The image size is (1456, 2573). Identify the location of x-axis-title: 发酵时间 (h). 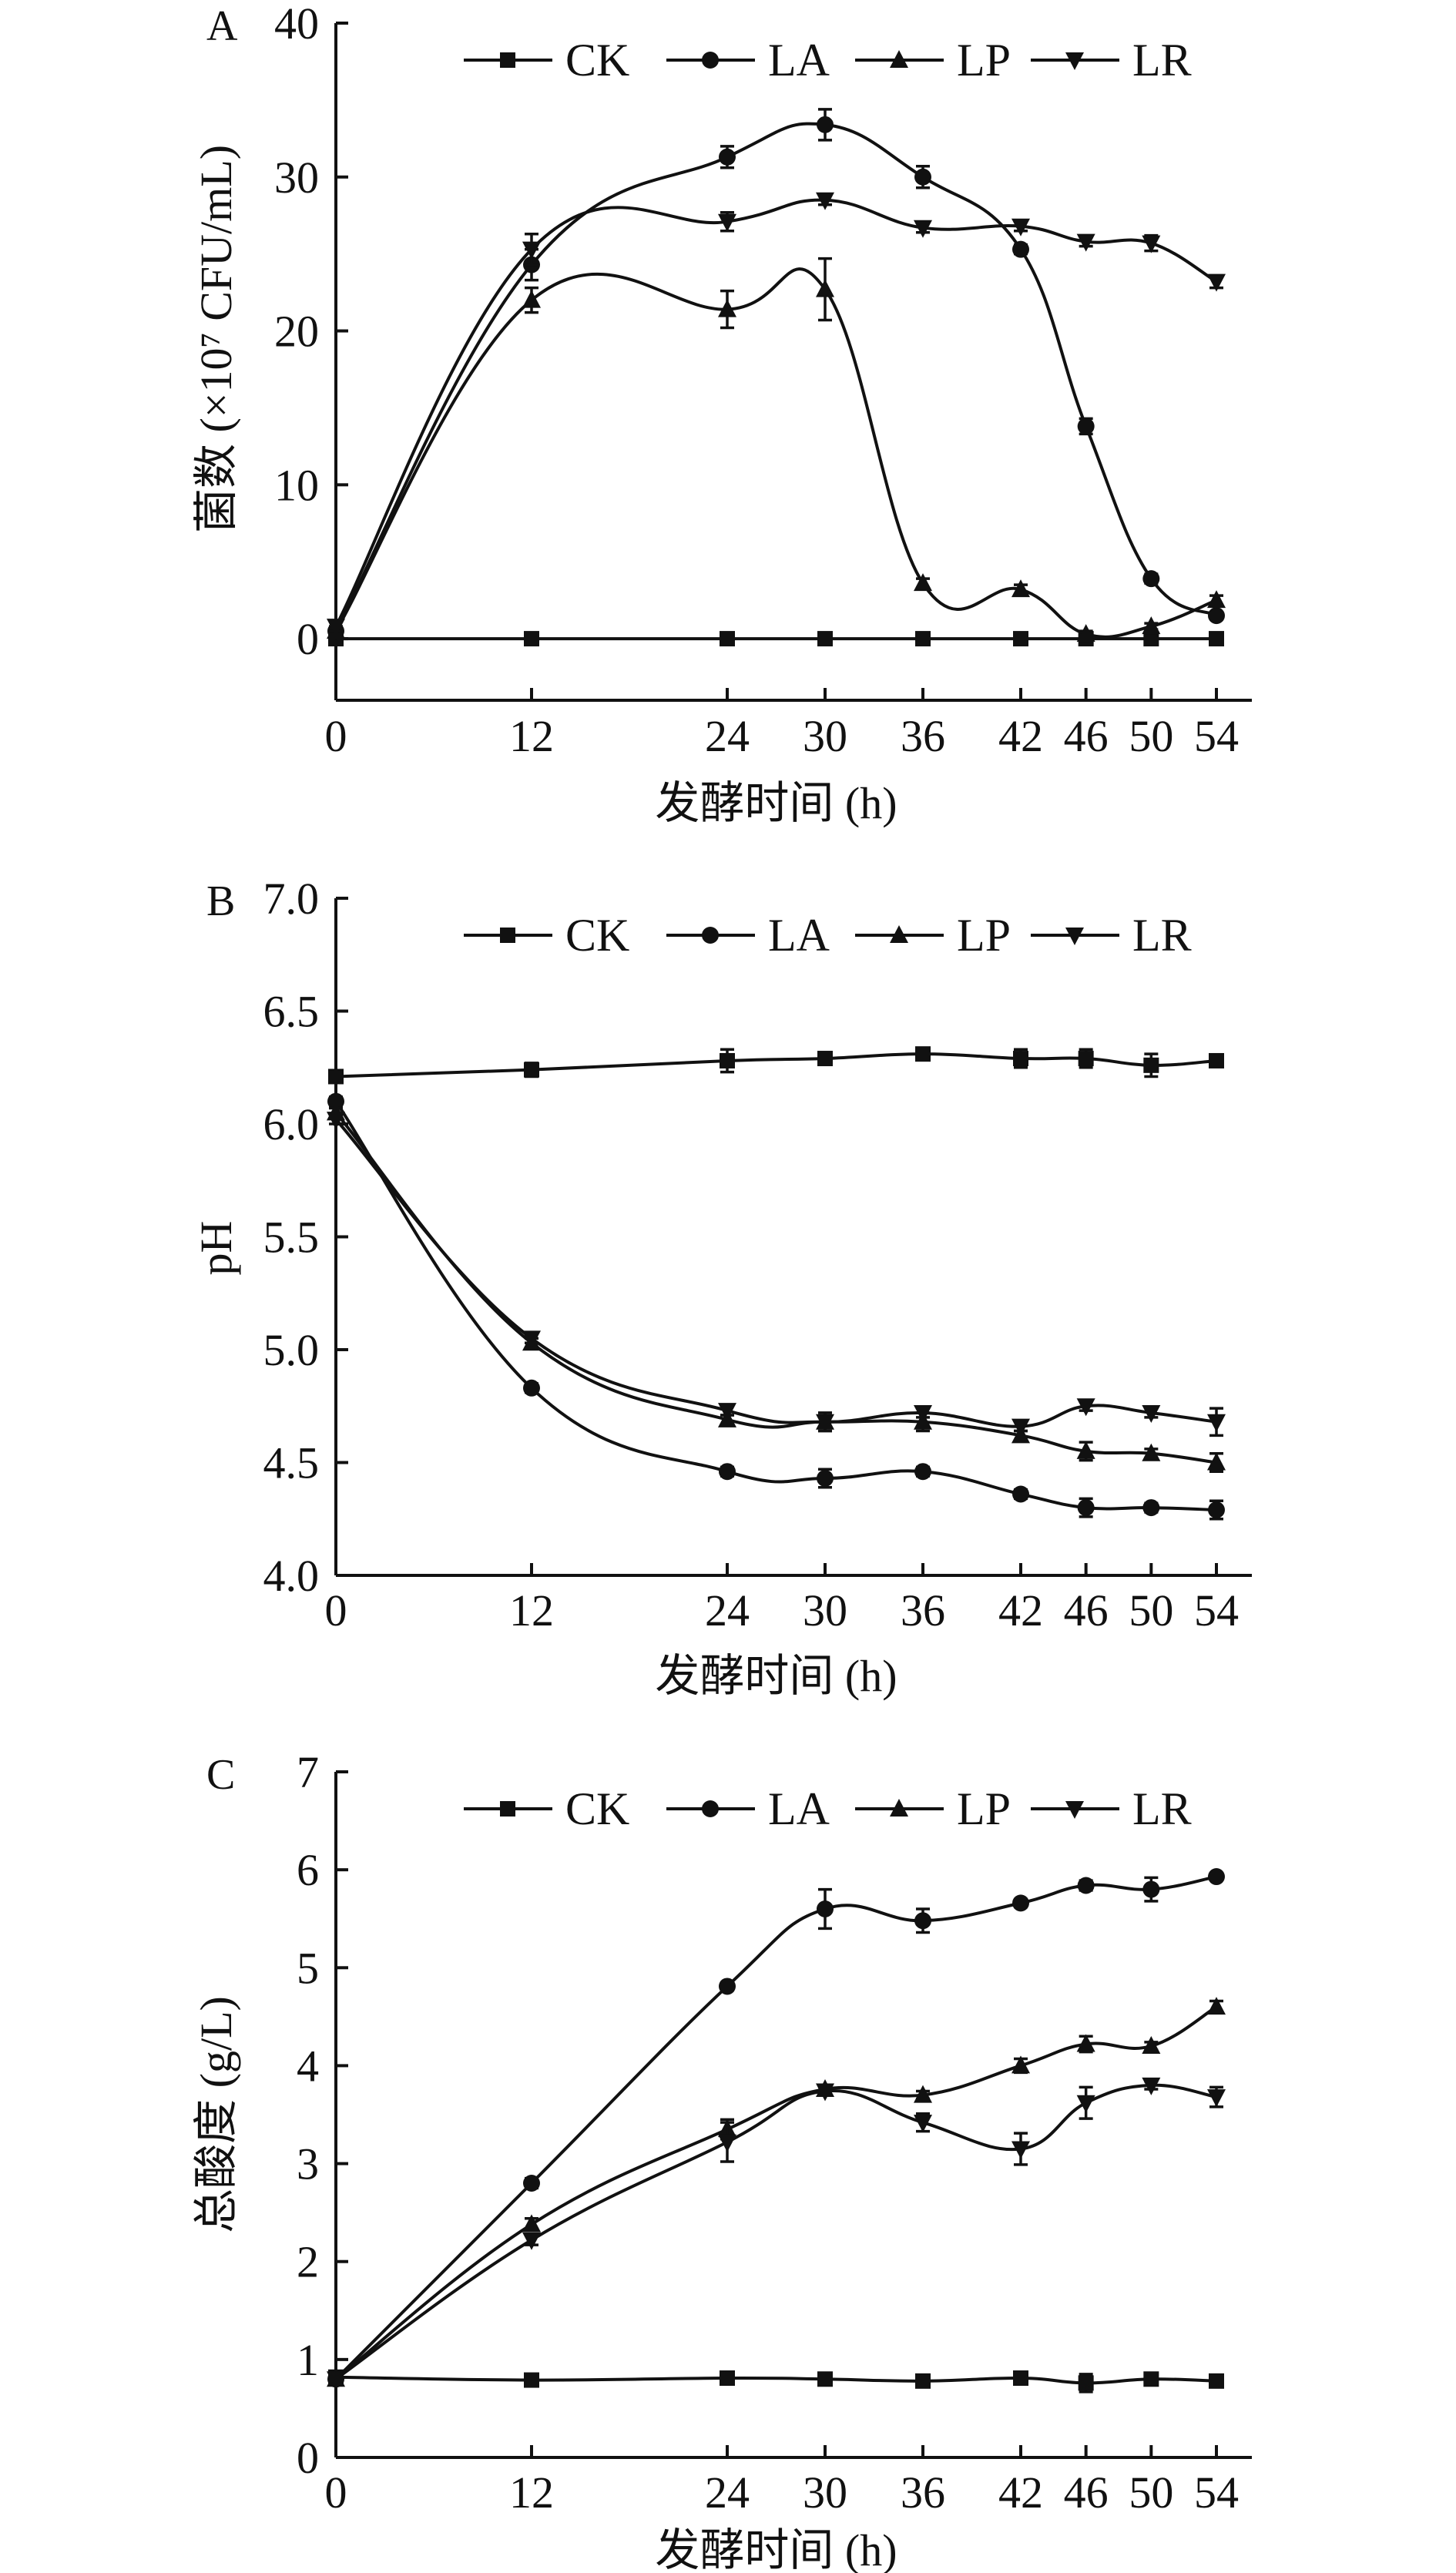
(776, 803).